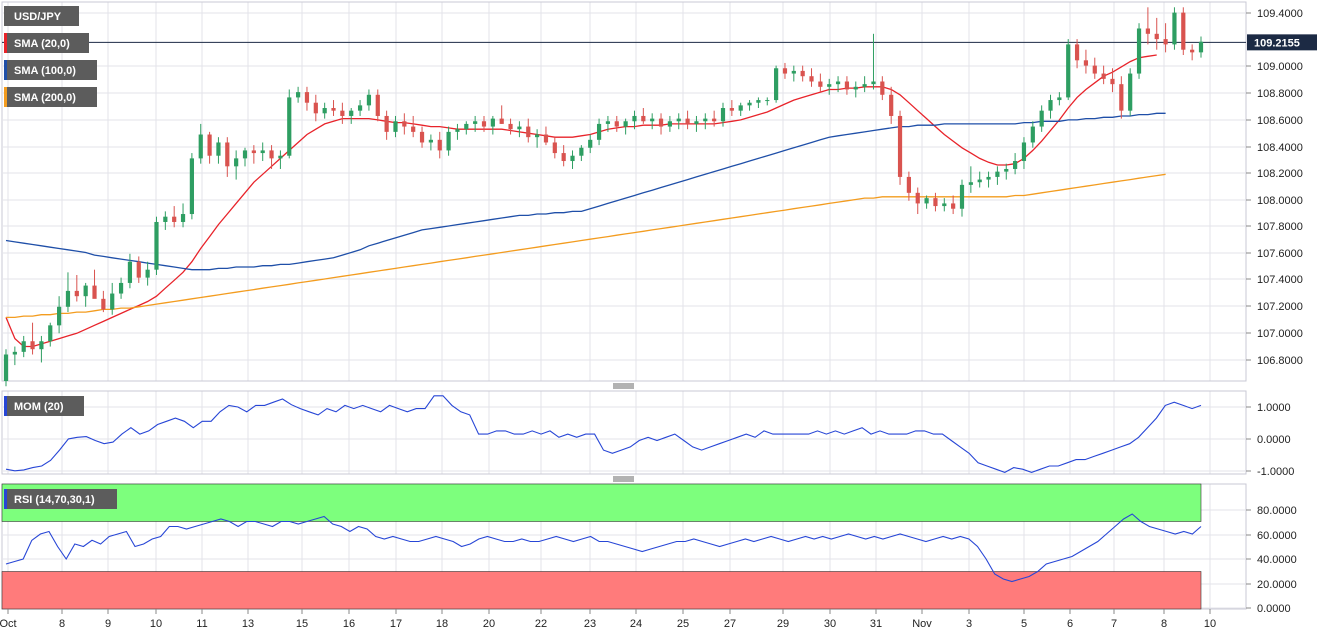 This screenshot has width=1319, height=641. Describe the element at coordinates (601, 590) in the screenshot. I see `rsi-oversold-band` at that location.